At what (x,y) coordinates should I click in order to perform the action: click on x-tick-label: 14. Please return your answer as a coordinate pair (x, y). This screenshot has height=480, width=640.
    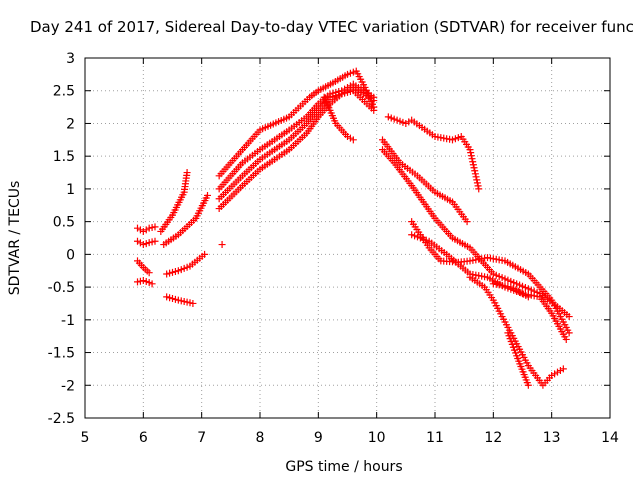
    Looking at the image, I should click on (610, 438).